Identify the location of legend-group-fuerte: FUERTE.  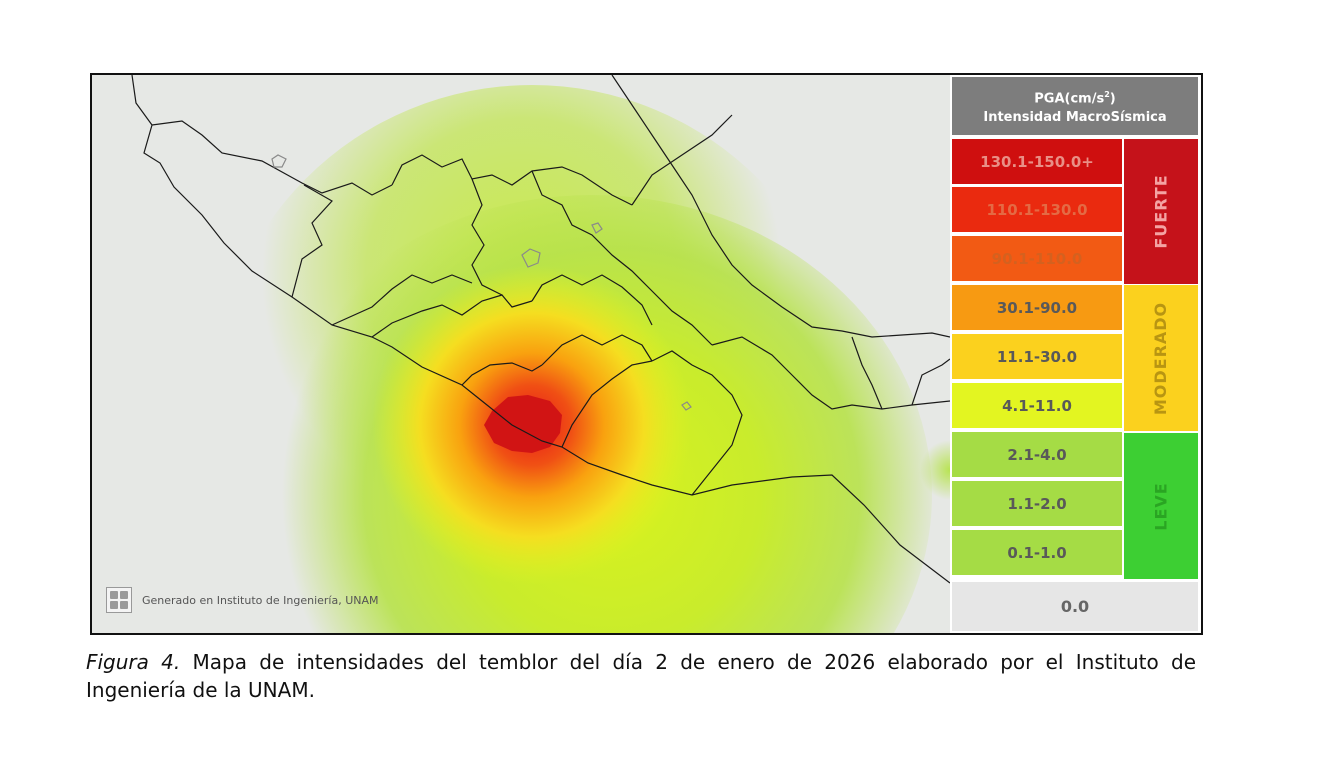
(1161, 211).